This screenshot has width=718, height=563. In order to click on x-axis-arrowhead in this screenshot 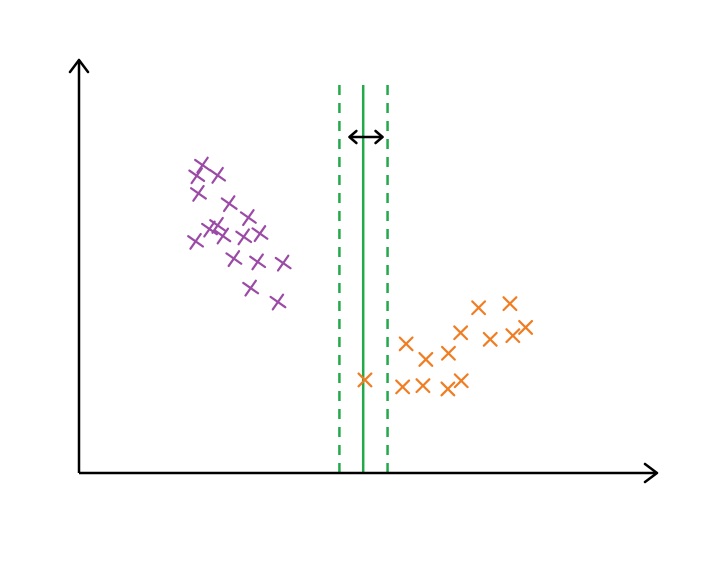, I will do `click(651, 473)`.